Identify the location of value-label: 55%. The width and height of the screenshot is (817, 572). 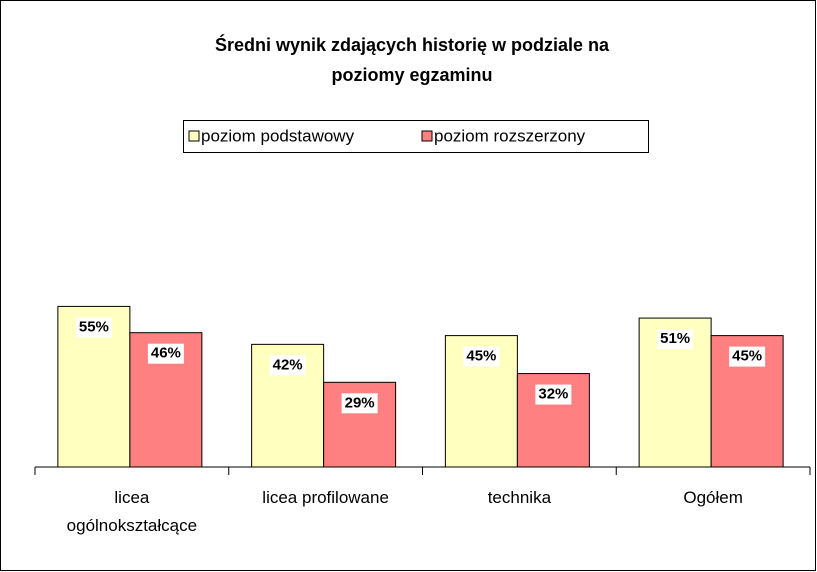
(94, 326).